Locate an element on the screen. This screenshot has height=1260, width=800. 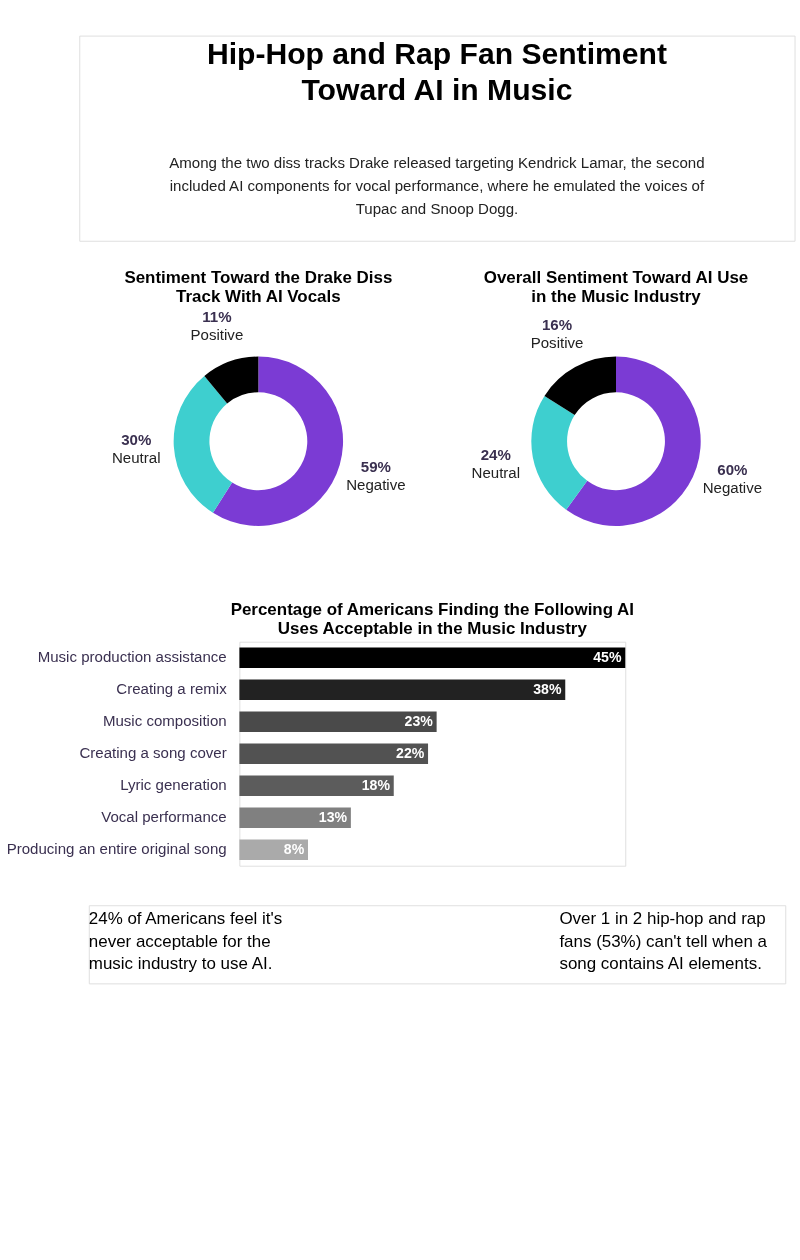
data-label: 8% is located at coordinates (294, 849).